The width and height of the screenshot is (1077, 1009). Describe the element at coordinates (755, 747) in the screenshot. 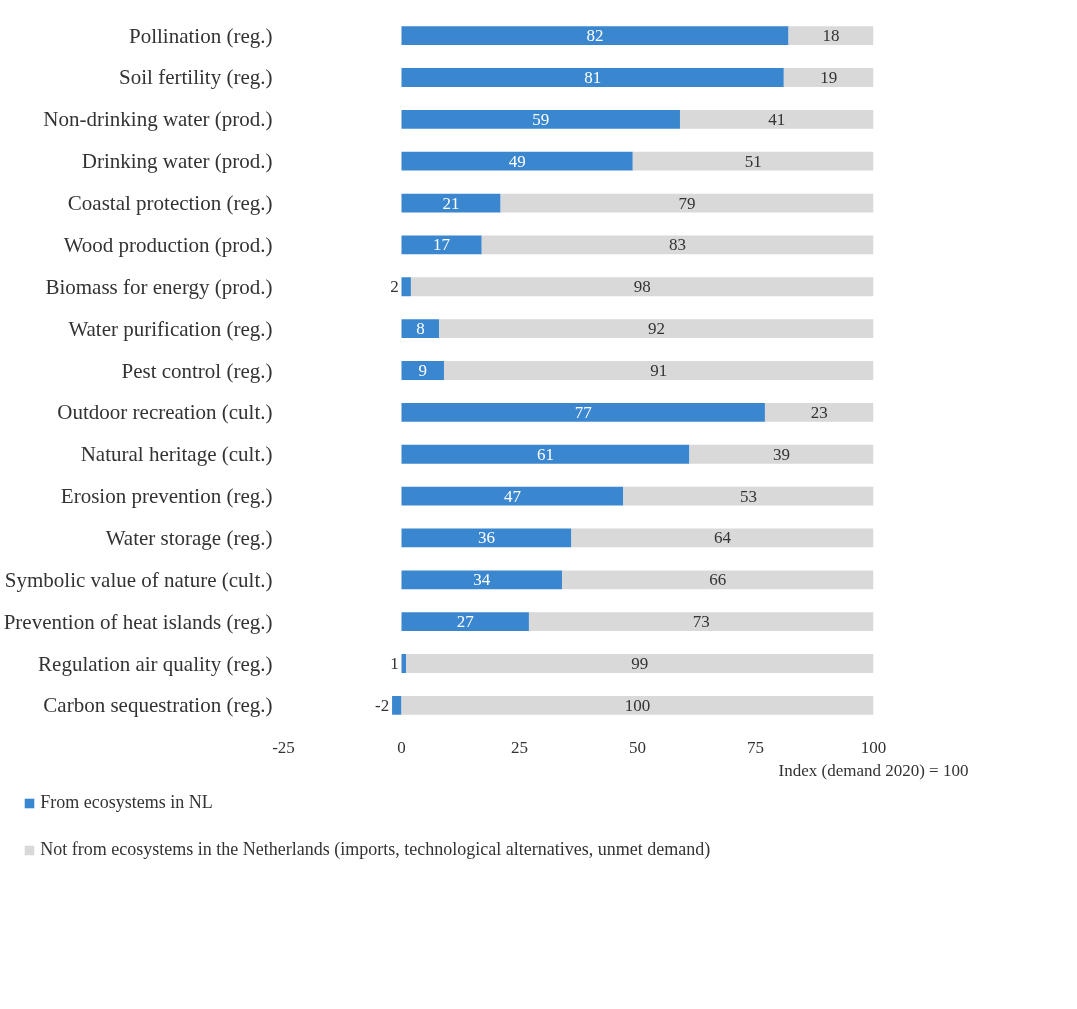

I see `x-tick-label: 75` at that location.